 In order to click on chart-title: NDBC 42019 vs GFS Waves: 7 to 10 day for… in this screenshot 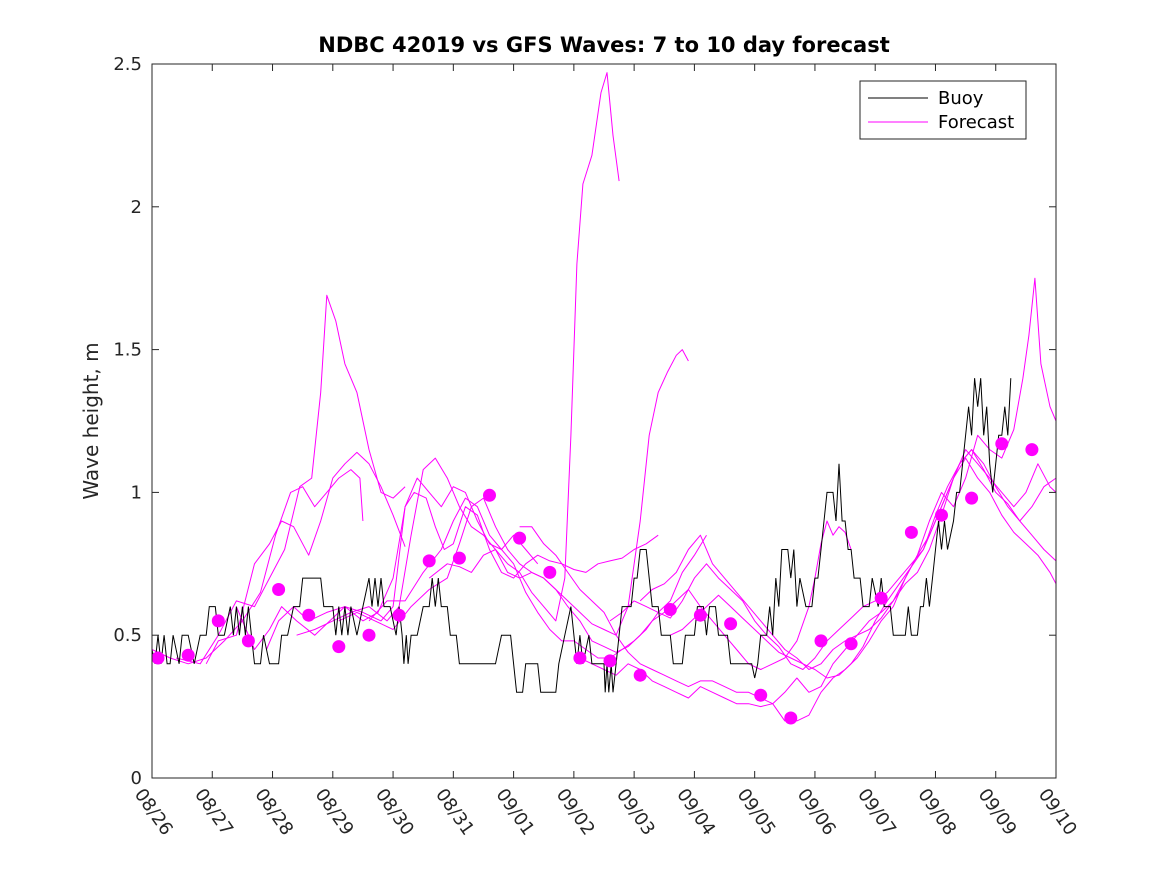, I will do `click(603, 45)`.